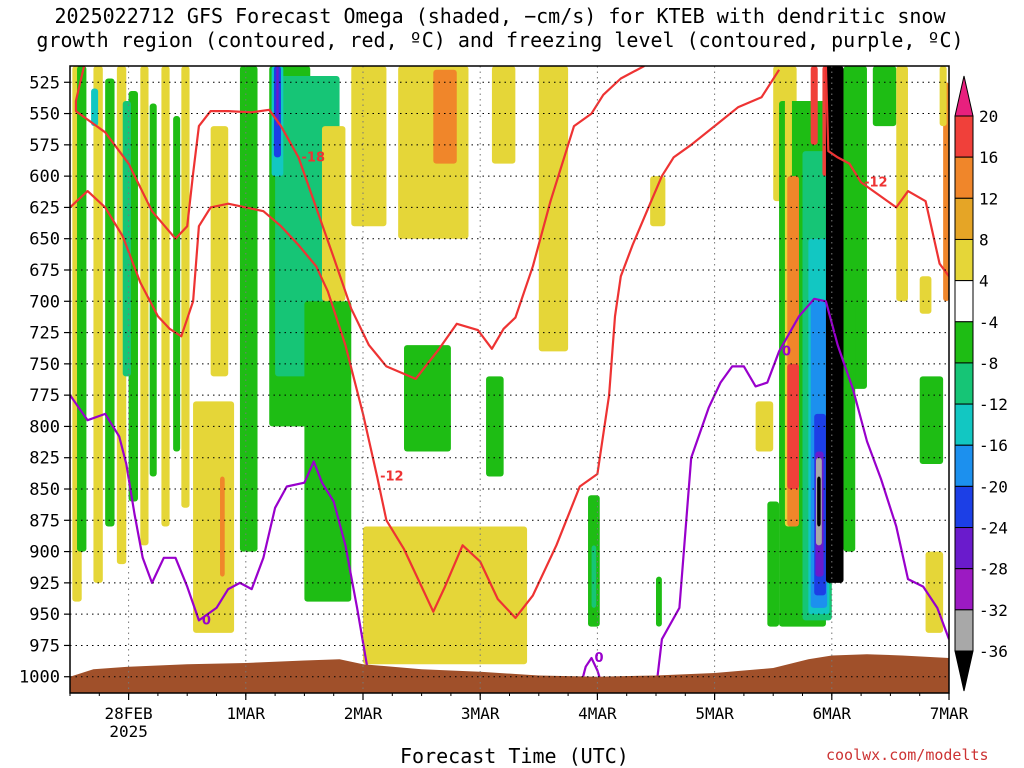 The height and width of the screenshot is (768, 1024). Describe the element at coordinates (44, 521) in the screenshot. I see `y-tick-label: 875` at that location.